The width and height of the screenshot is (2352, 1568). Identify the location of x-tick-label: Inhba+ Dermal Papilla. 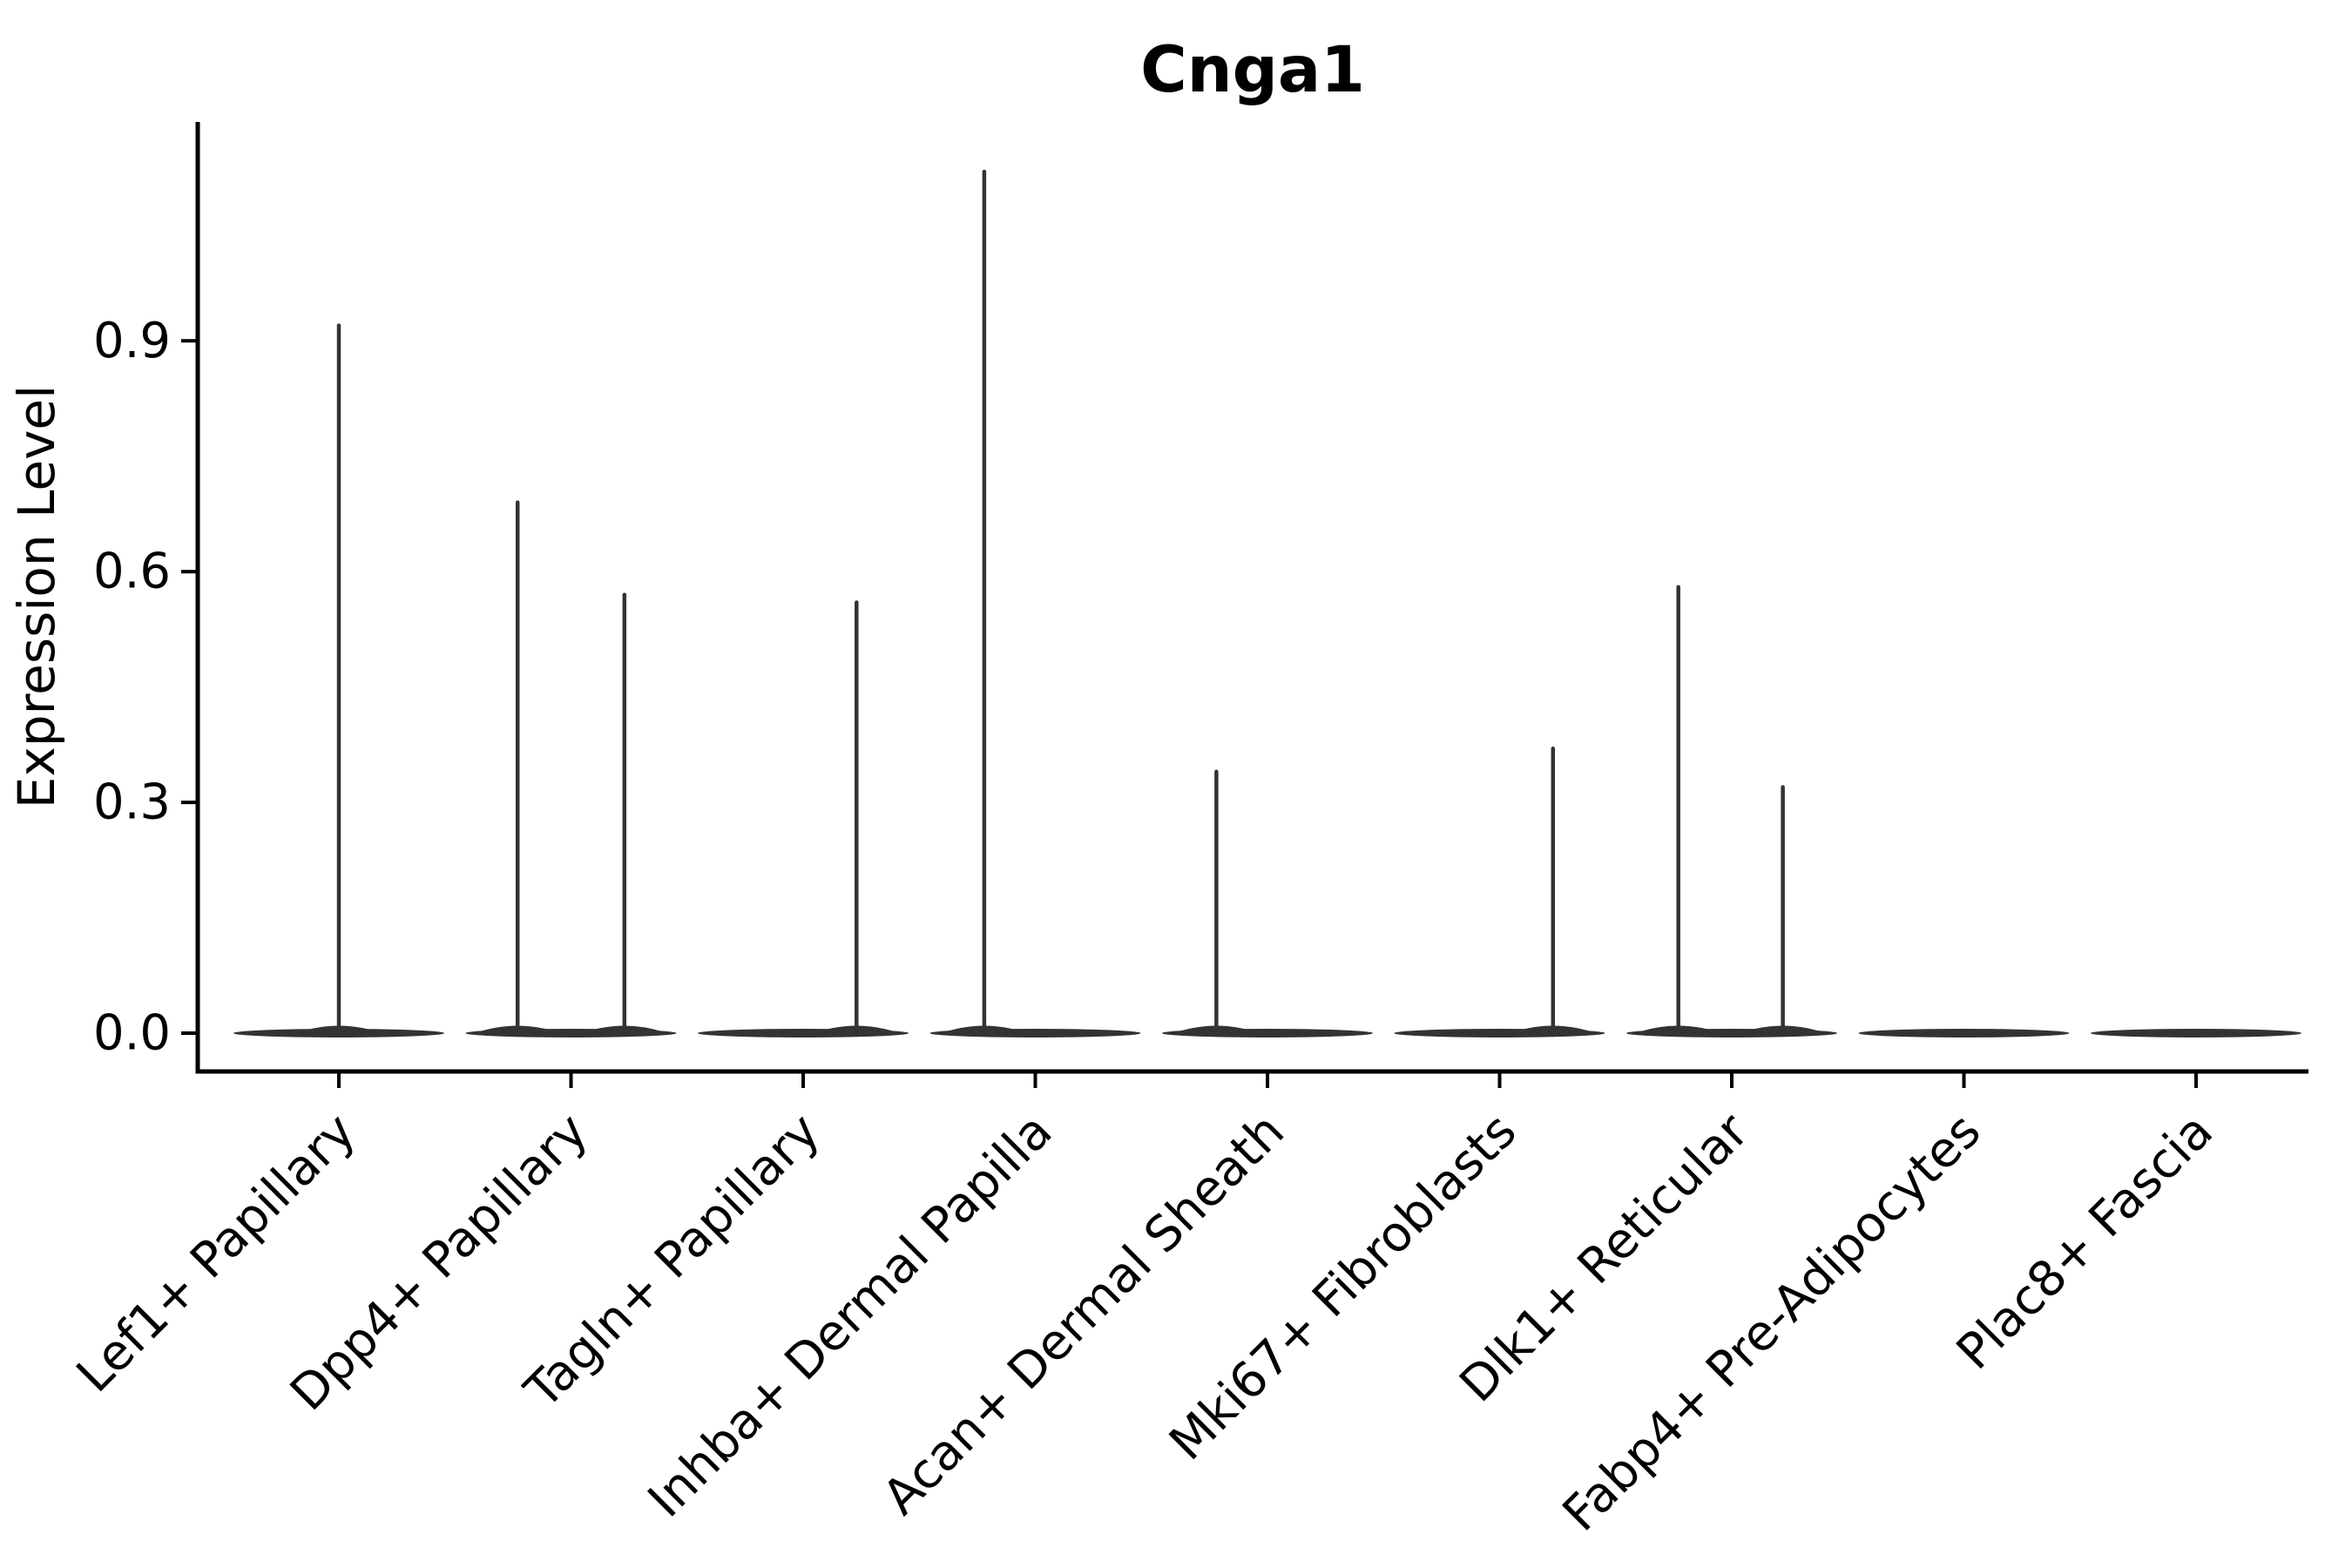
(851, 1316).